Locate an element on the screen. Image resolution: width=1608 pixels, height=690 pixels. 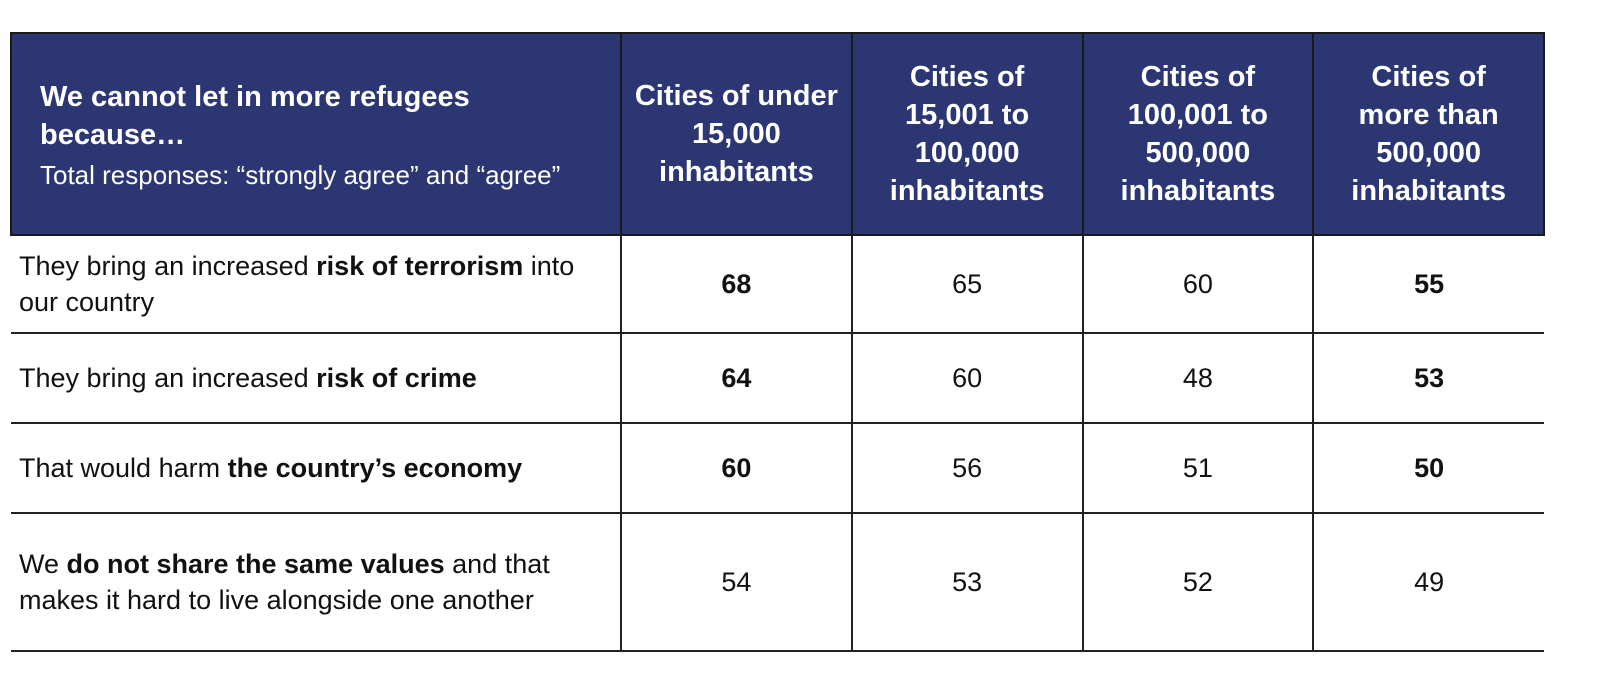
row-label: They bring an increased risk of crime is located at coordinates (316, 378).